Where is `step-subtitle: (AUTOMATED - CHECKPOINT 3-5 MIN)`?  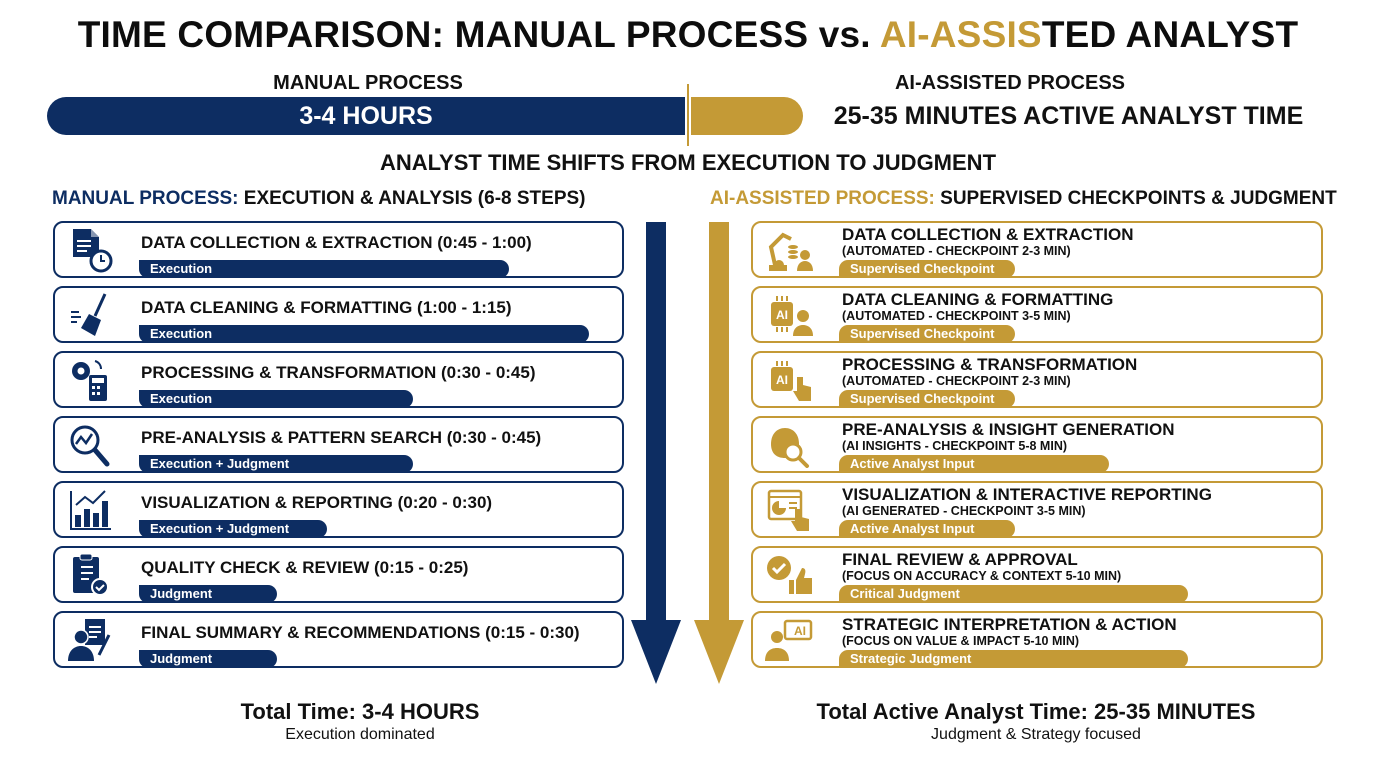
step-subtitle: (AUTOMATED - CHECKPOINT 3-5 MIN) is located at coordinates (956, 316).